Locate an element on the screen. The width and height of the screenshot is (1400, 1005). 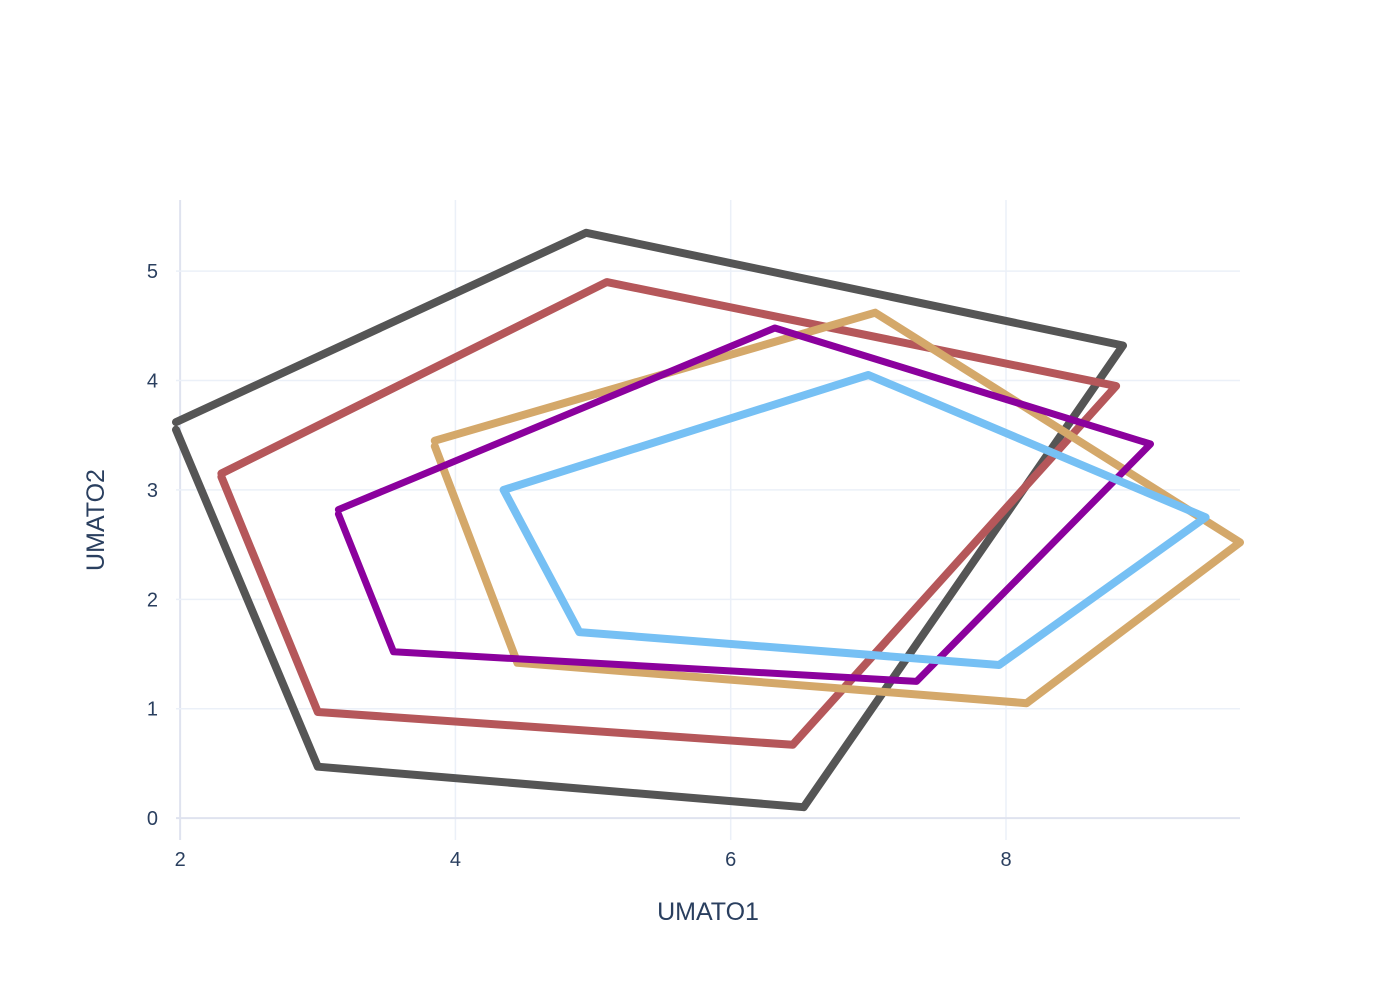
y-tick-label: 4 is located at coordinates (152, 382).